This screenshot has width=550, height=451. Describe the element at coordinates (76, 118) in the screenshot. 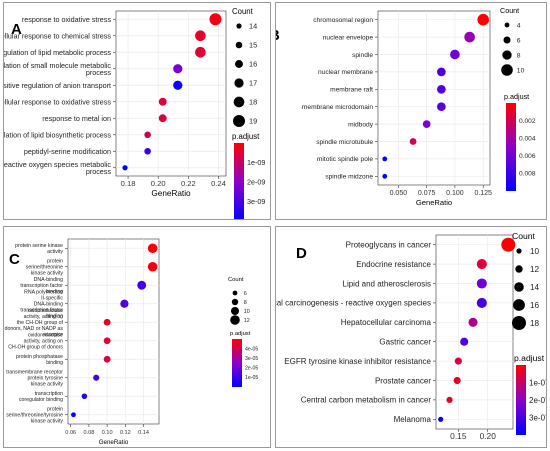

I see `category-label-line: response to metal ion` at that location.